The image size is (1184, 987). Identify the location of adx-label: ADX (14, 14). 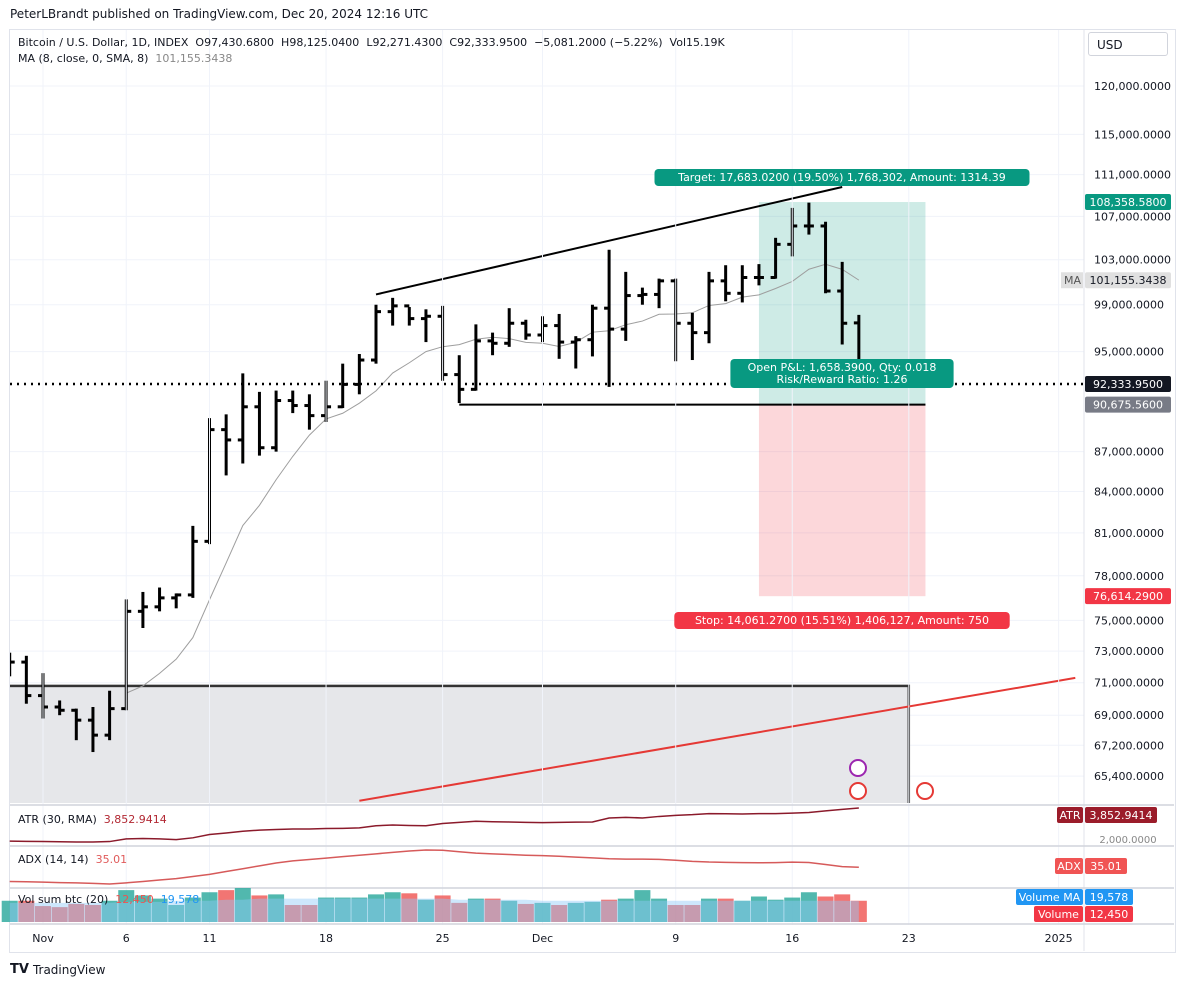
(53, 859).